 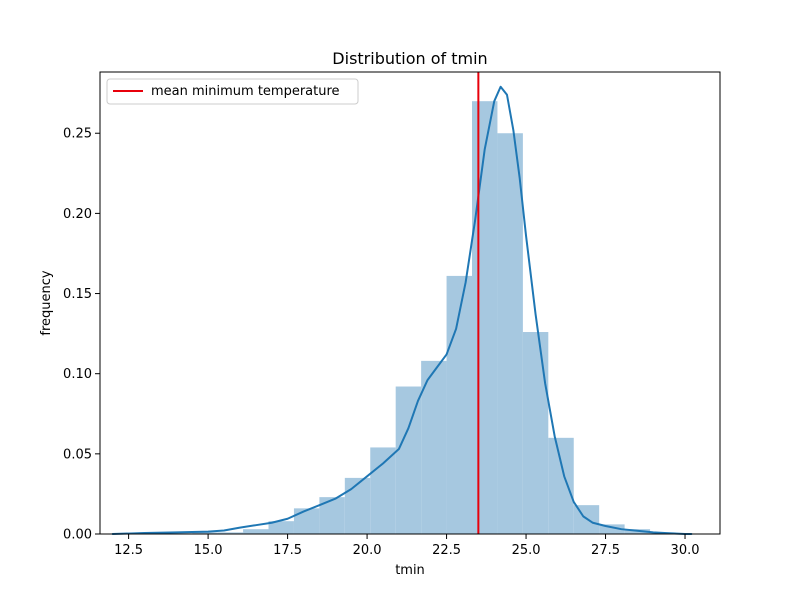 What do you see at coordinates (446, 550) in the screenshot?
I see `x-tick-label: 22.5` at bounding box center [446, 550].